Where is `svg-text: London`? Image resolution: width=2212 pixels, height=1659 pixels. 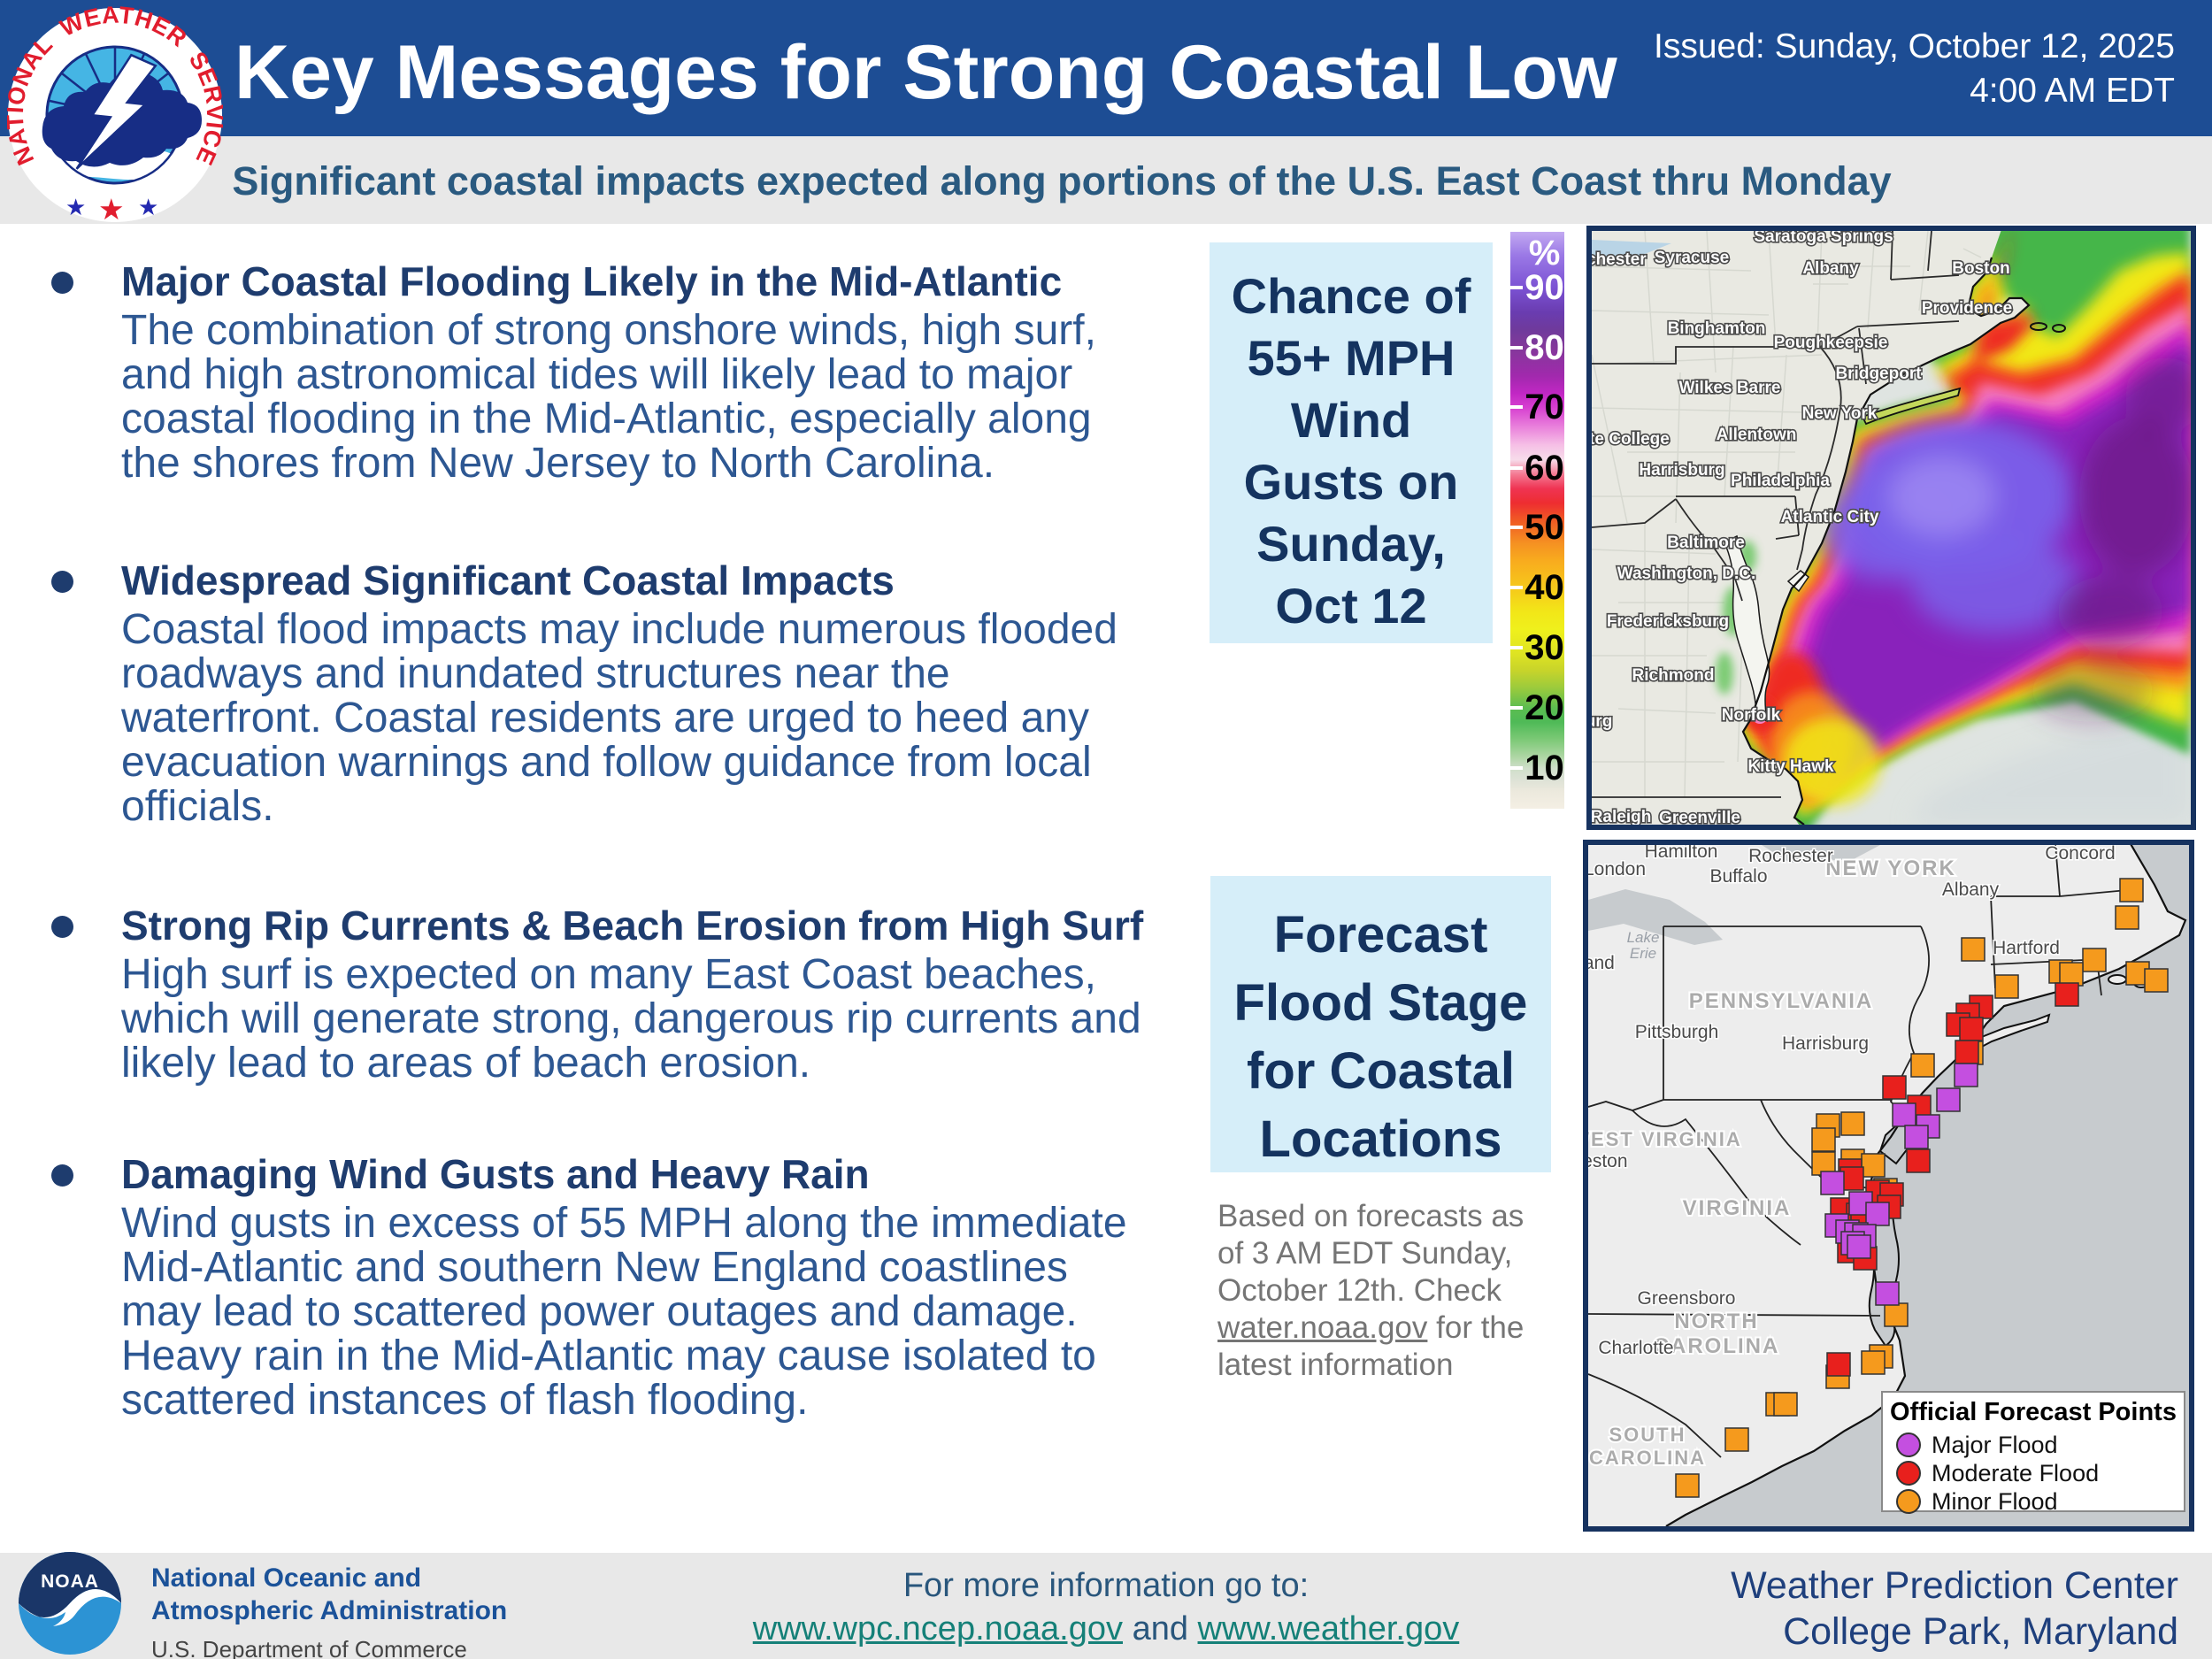
svg-text: London is located at coordinates (1617, 869).